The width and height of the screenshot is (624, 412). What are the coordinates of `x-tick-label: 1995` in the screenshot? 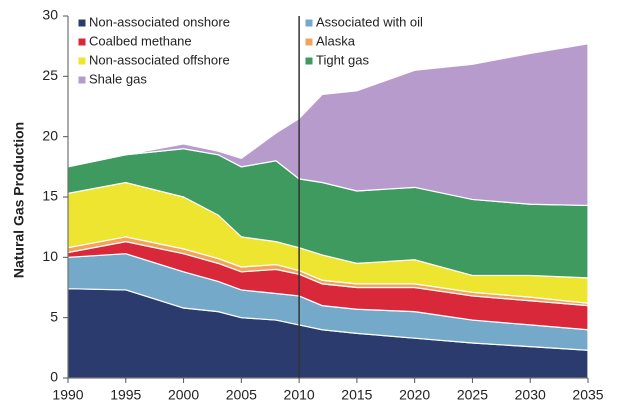 It's located at (125, 395).